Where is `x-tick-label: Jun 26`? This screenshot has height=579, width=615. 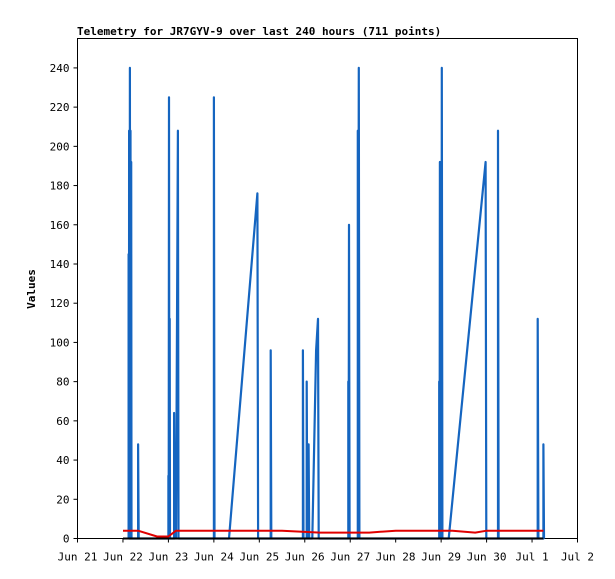 x-tick-label: Jun 26 is located at coordinates (305, 557).